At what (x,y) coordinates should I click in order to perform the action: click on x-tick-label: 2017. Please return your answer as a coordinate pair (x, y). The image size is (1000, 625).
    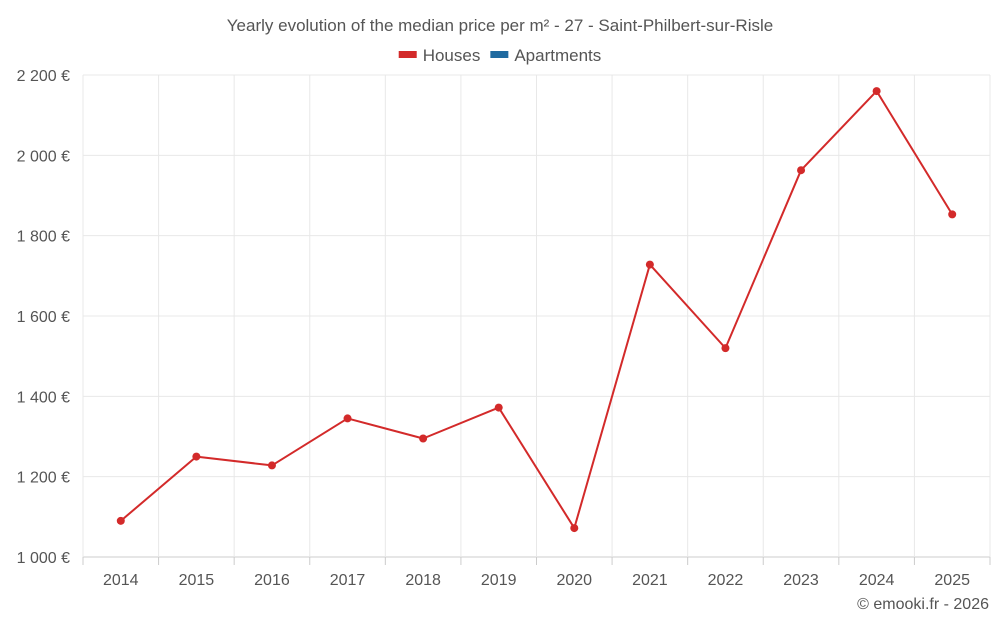
    Looking at the image, I should click on (348, 580).